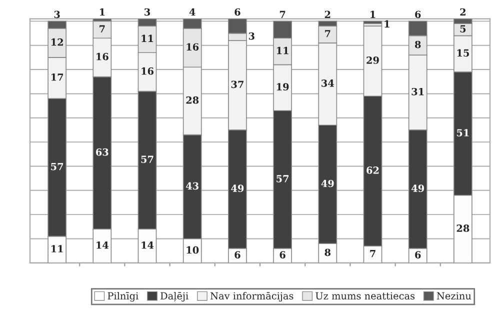 Image resolution: width=500 pixels, height=313 pixels. I want to click on legend-label: Pilnīgi, so click(123, 297).